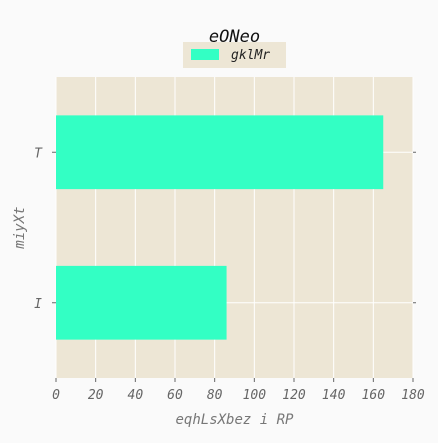 This screenshot has width=438, height=443. What do you see at coordinates (234, 420) in the screenshot?
I see `x-axis-label: eqhLsXbez i RP` at bounding box center [234, 420].